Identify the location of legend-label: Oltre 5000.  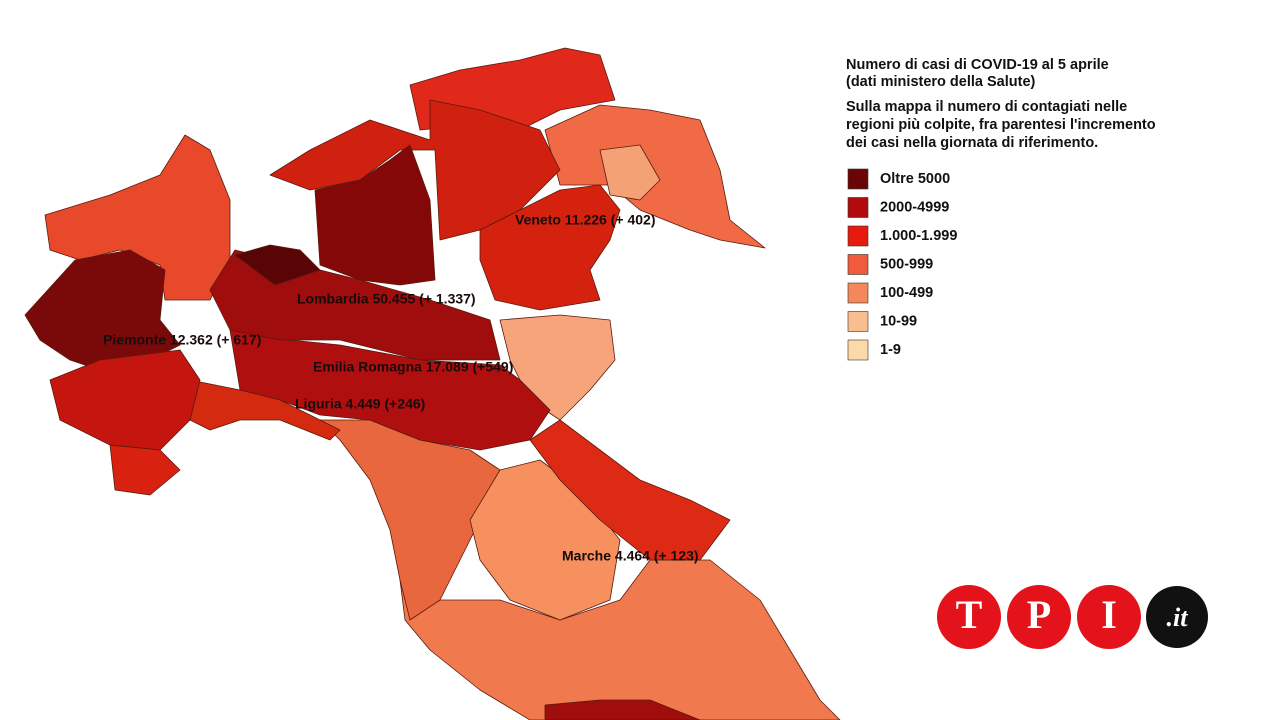
(915, 179).